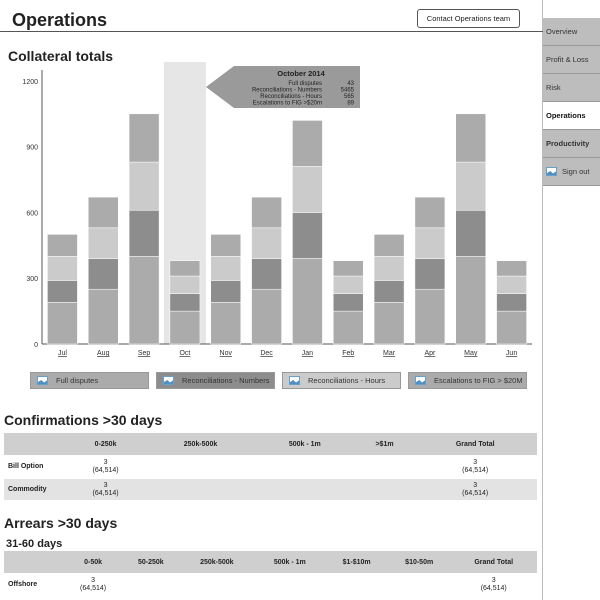  Describe the element at coordinates (553, 87) in the screenshot. I see `sidebar-item-label: Risk` at that location.